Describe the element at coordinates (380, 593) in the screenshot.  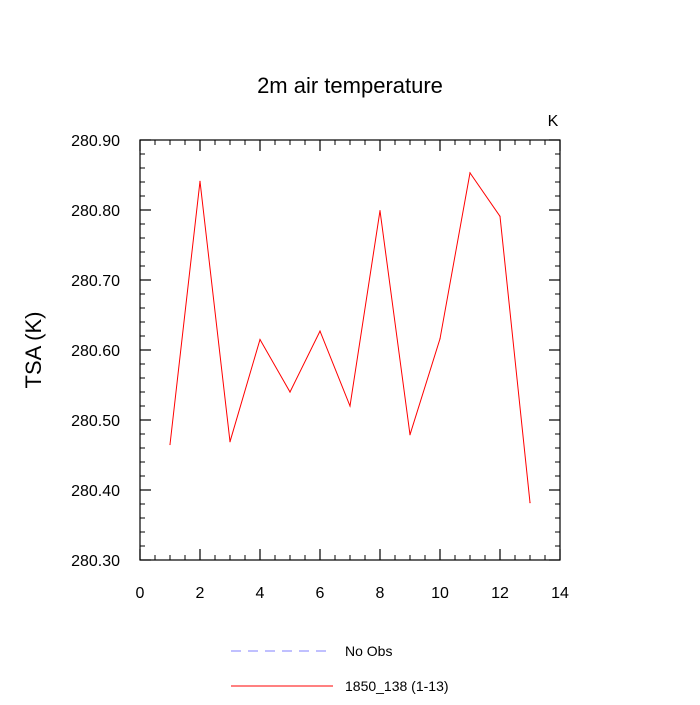
I see `x-tick-label: 8` at that location.